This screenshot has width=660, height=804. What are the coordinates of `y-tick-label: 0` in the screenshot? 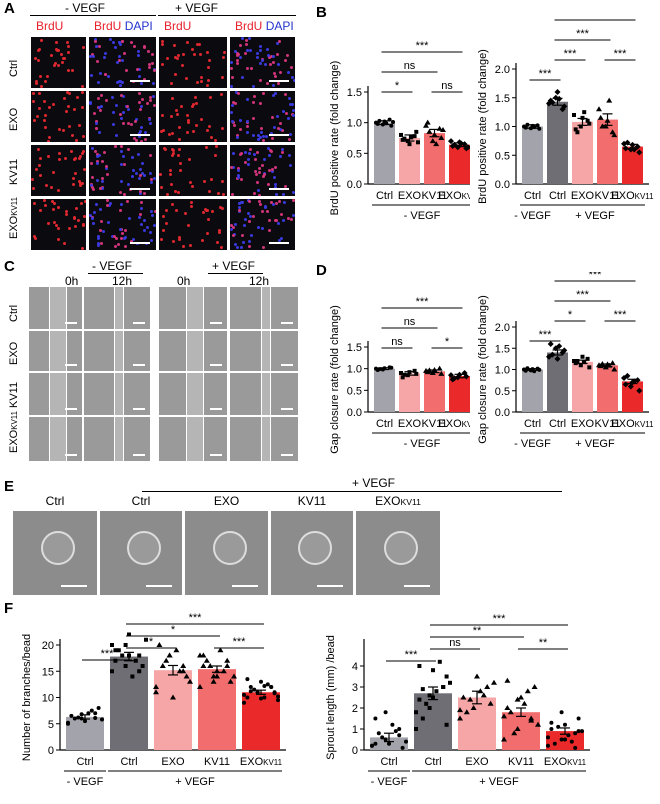 It's located at (51, 751).